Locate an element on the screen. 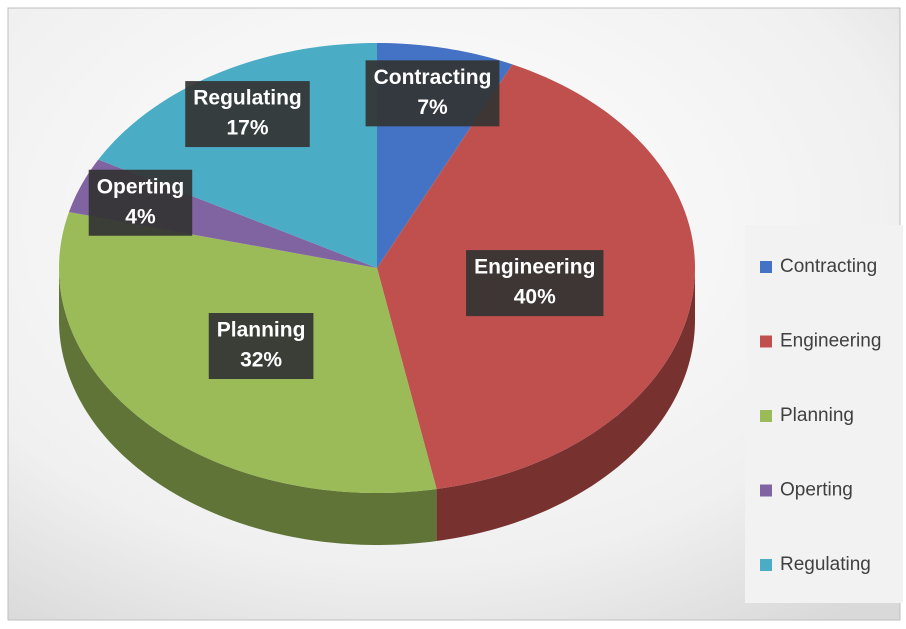  data-label-value: 32% is located at coordinates (261, 360).